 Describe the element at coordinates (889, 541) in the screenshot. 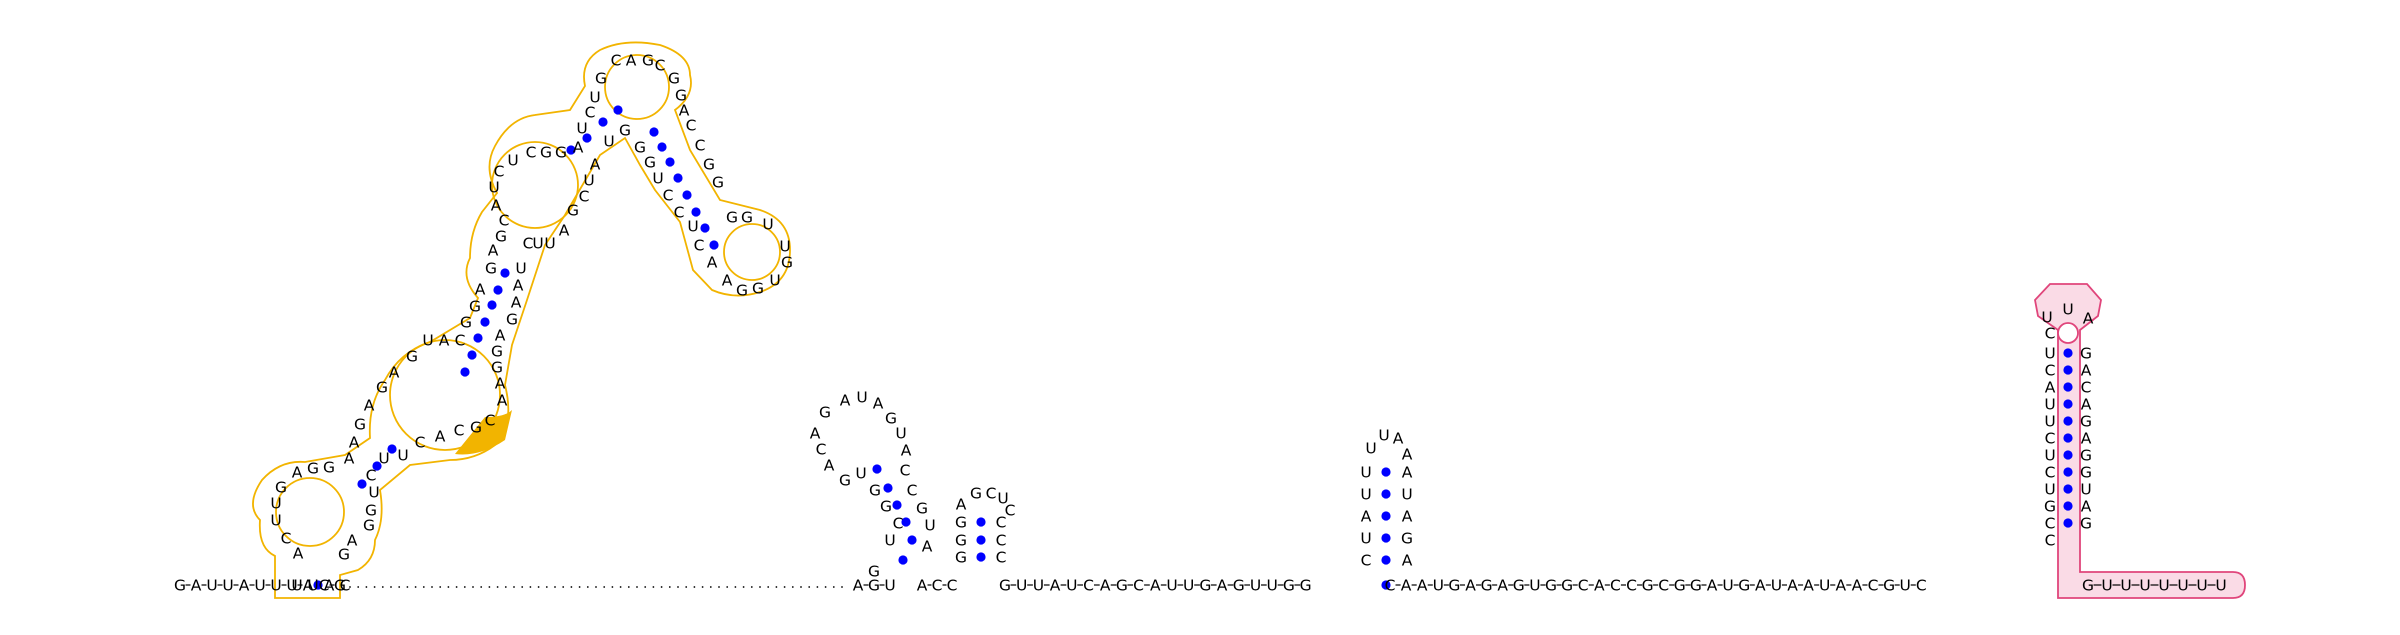

I see `hairpin-1-nucleotide: U` at that location.